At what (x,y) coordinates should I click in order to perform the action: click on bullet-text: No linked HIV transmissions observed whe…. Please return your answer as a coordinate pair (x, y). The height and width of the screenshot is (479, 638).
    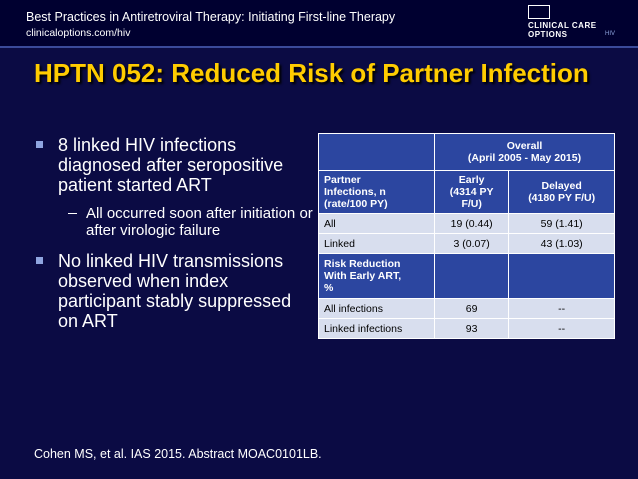
    Looking at the image, I should click on (175, 291).